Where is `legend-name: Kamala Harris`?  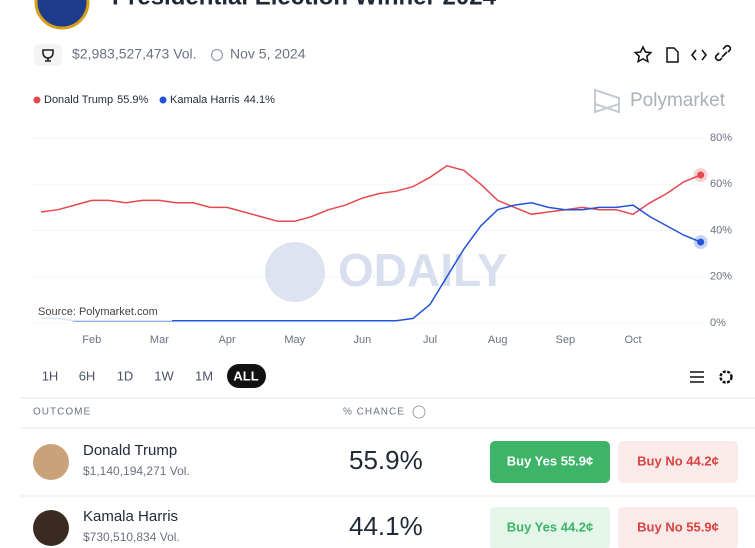
legend-name: Kamala Harris is located at coordinates (205, 100).